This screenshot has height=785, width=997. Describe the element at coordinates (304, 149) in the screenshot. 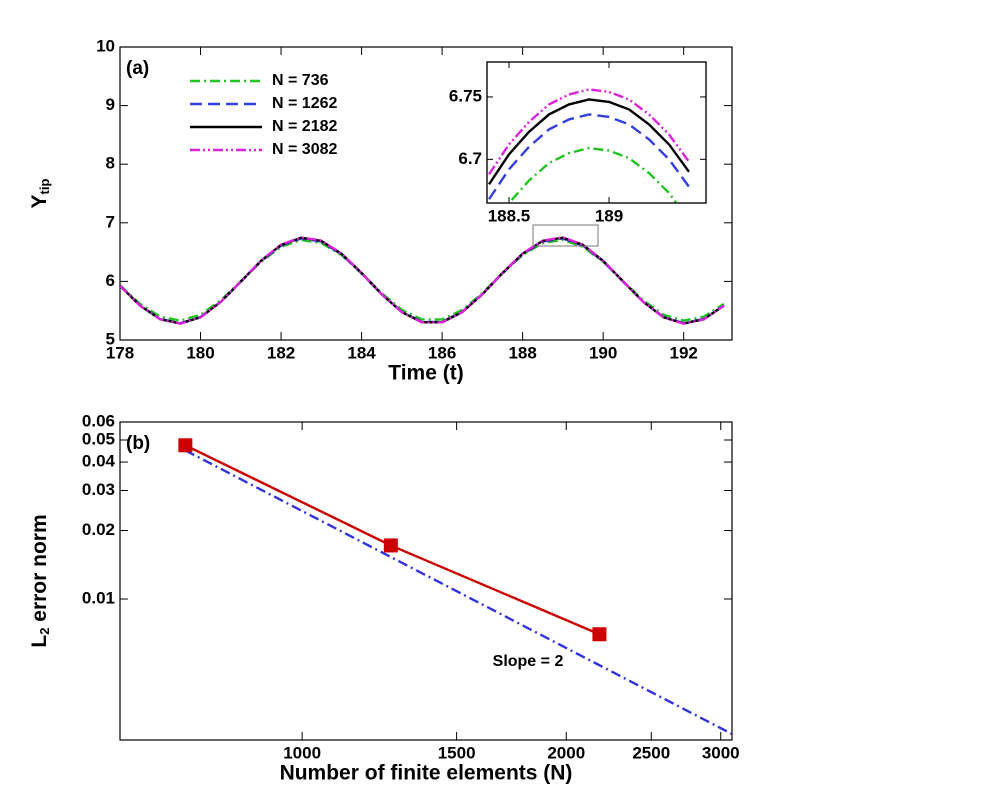

I see `legend-label: N = 3082` at that location.